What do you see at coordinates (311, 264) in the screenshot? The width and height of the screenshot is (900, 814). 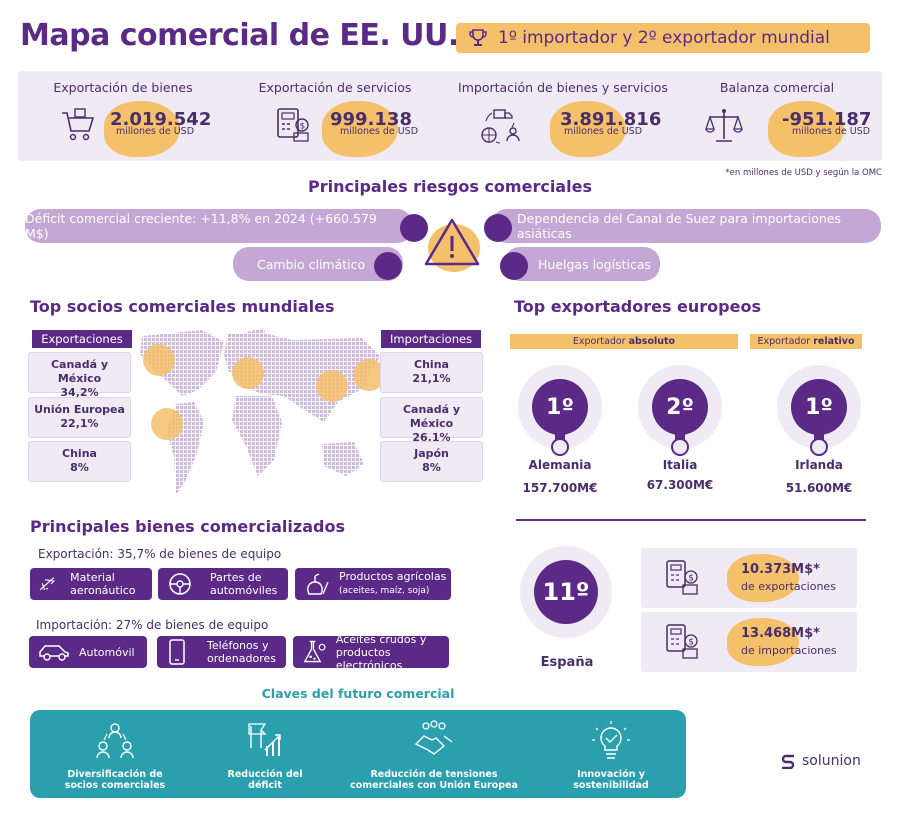 I see `risk-label: Cambio climático` at bounding box center [311, 264].